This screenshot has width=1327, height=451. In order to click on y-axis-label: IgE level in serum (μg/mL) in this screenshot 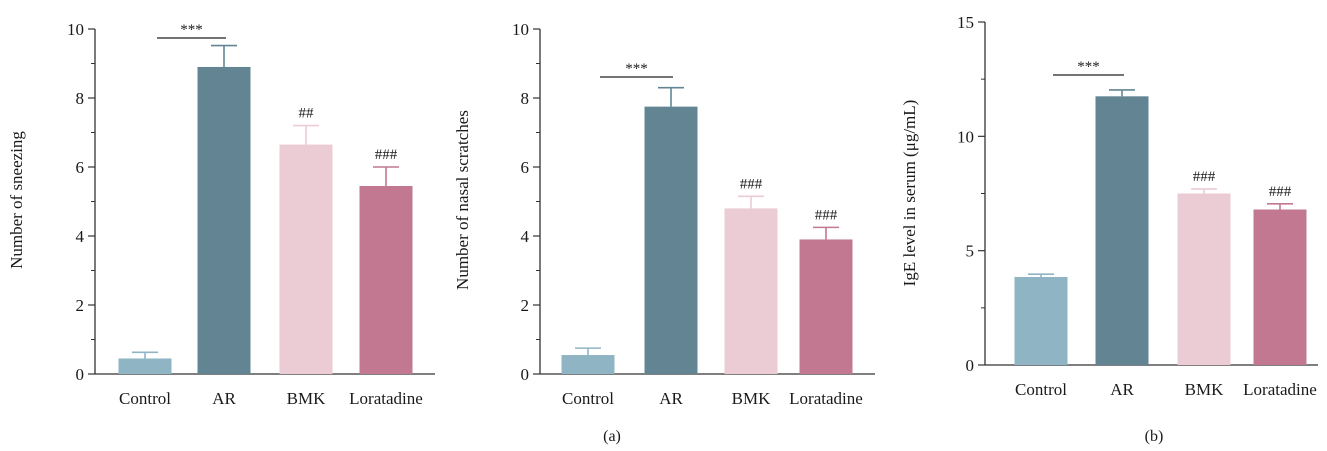, I will do `click(909, 193)`.